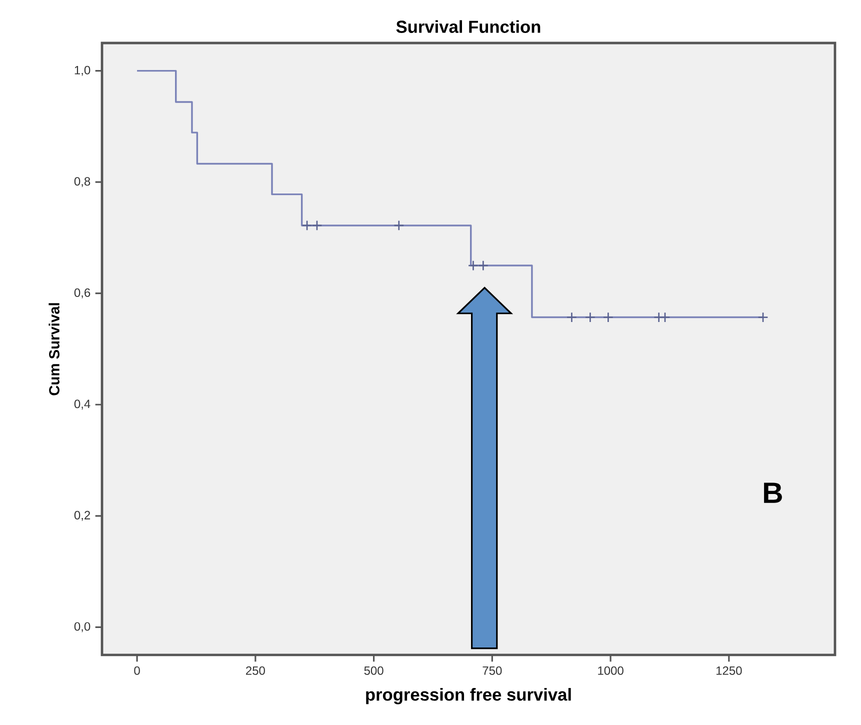  What do you see at coordinates (54, 349) in the screenshot?
I see `y-axis-title: Cum Survival` at bounding box center [54, 349].